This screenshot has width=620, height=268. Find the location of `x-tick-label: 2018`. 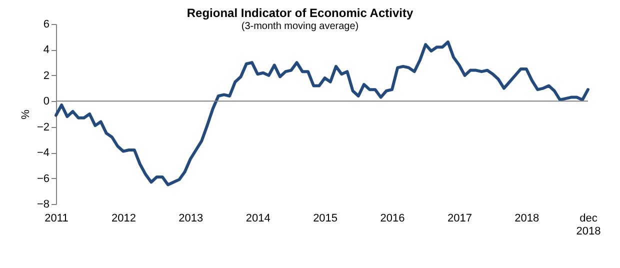

x-tick-label: 2018 is located at coordinates (527, 218).